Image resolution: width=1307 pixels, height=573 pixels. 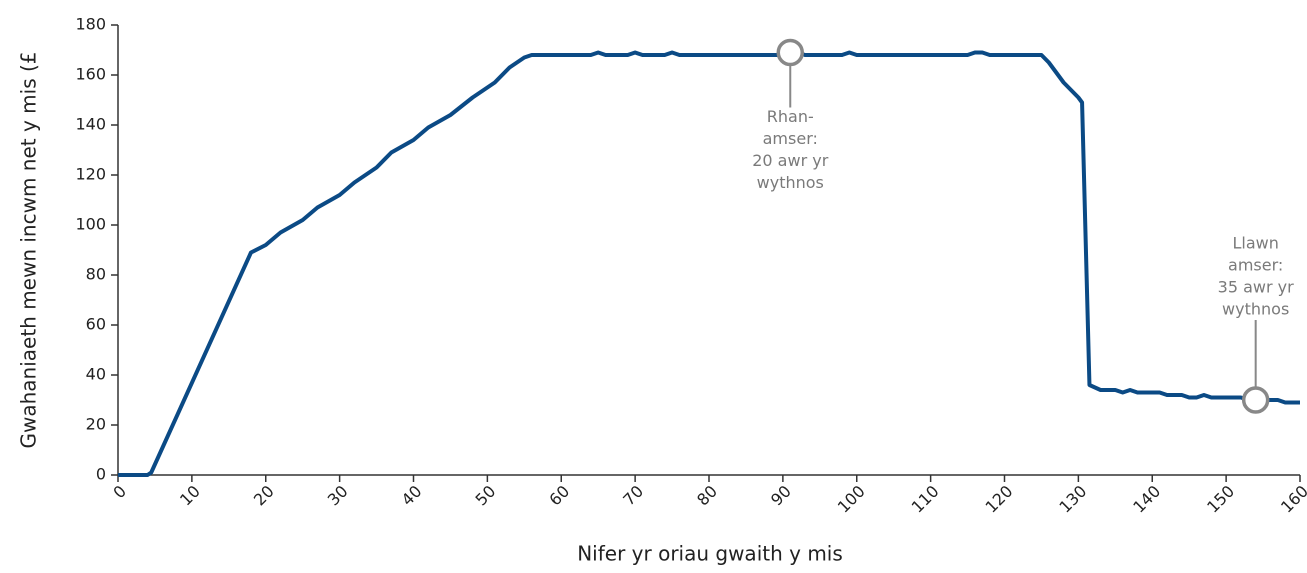 I want to click on x-tick-label: 120, so click(x=998, y=499).